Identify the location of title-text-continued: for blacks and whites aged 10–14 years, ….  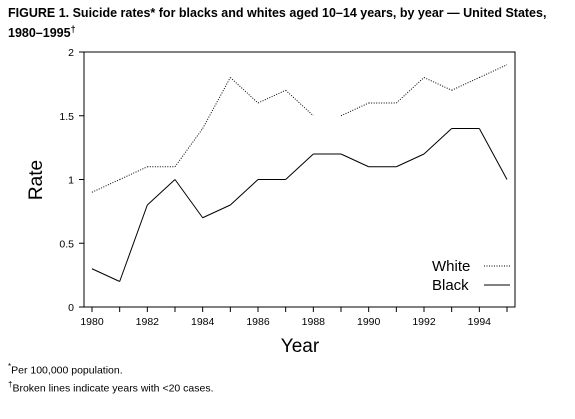
(277, 23).